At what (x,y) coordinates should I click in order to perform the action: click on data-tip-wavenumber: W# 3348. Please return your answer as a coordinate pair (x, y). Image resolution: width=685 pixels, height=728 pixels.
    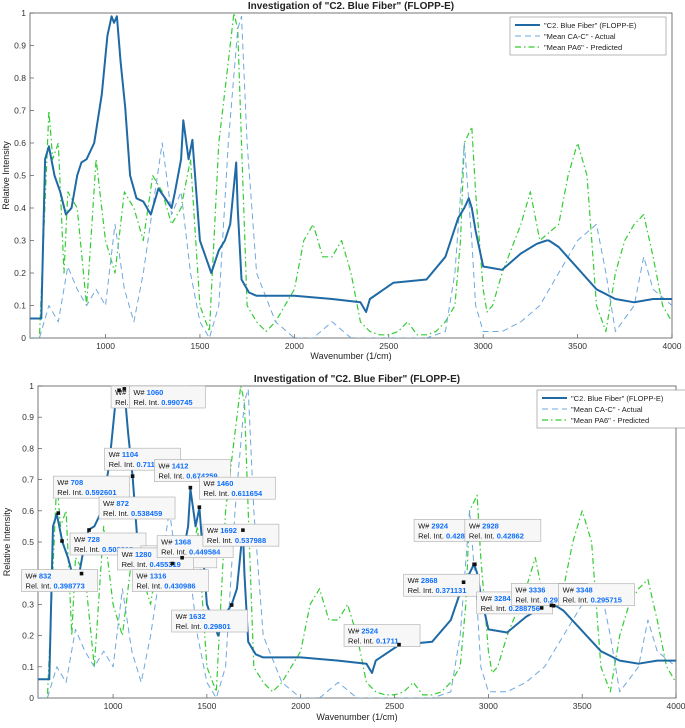
    Looking at the image, I should click on (578, 590).